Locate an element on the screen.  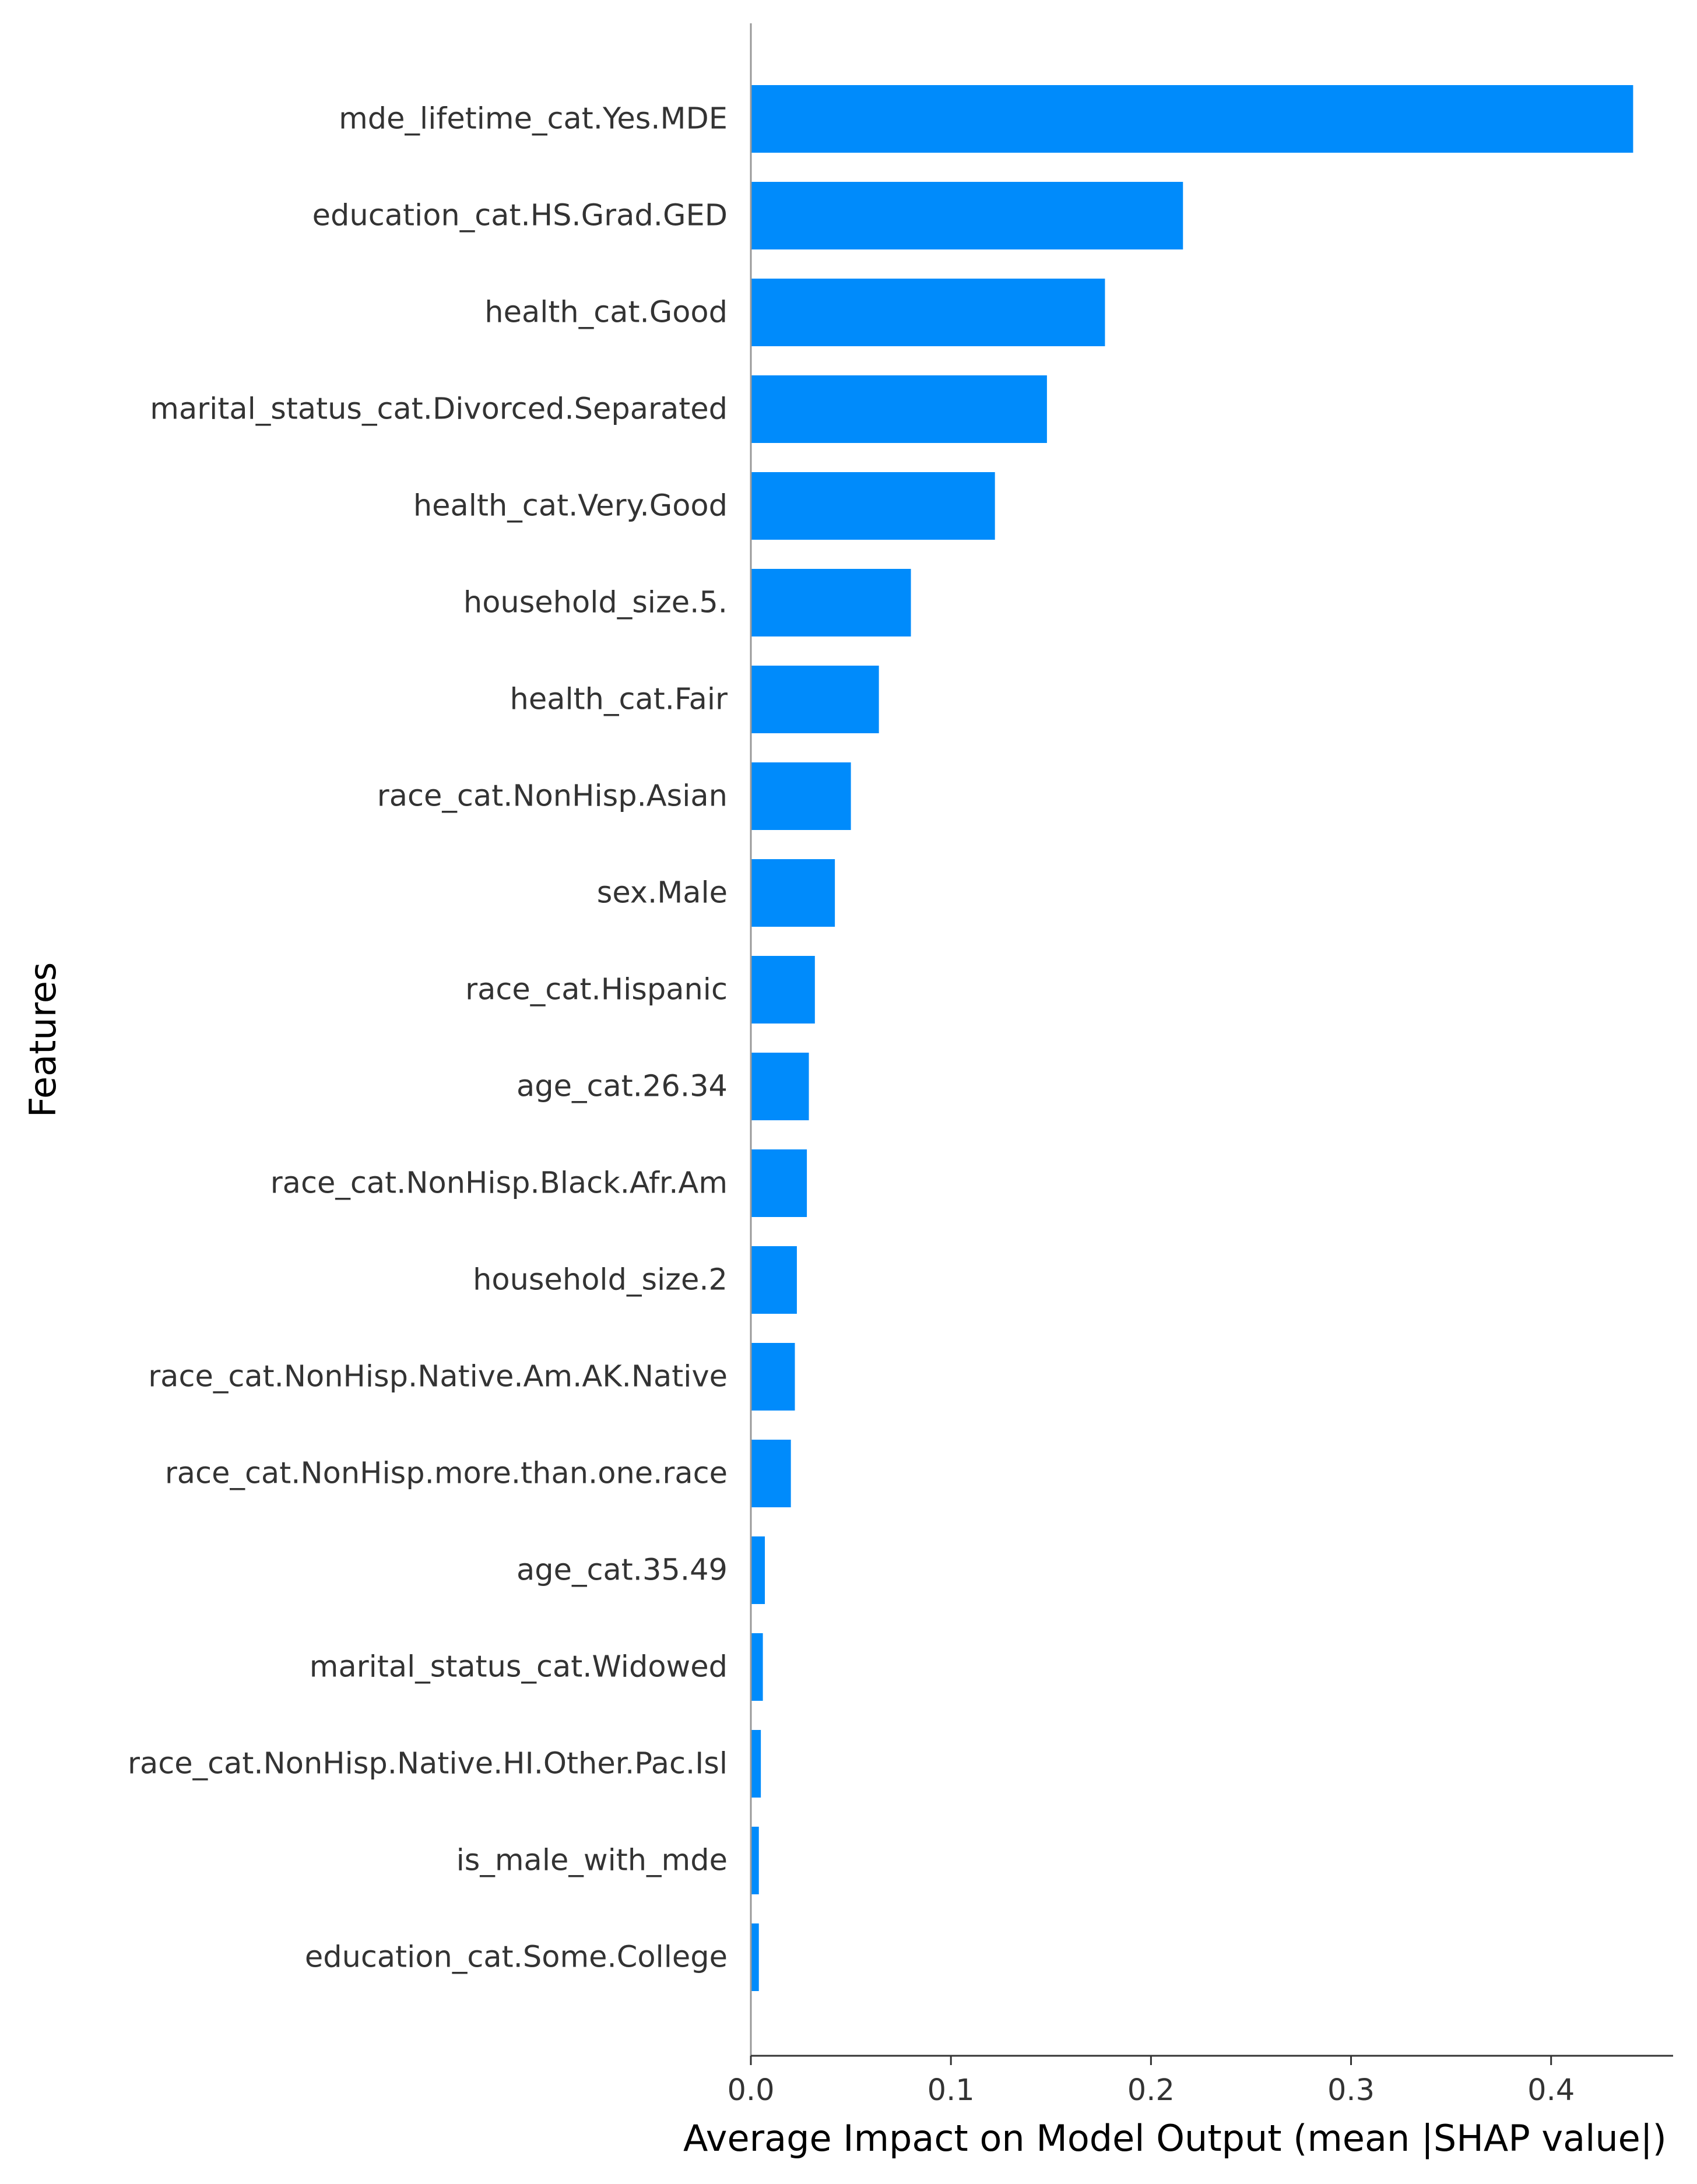
feature-label: household_size.5. is located at coordinates (595, 603).